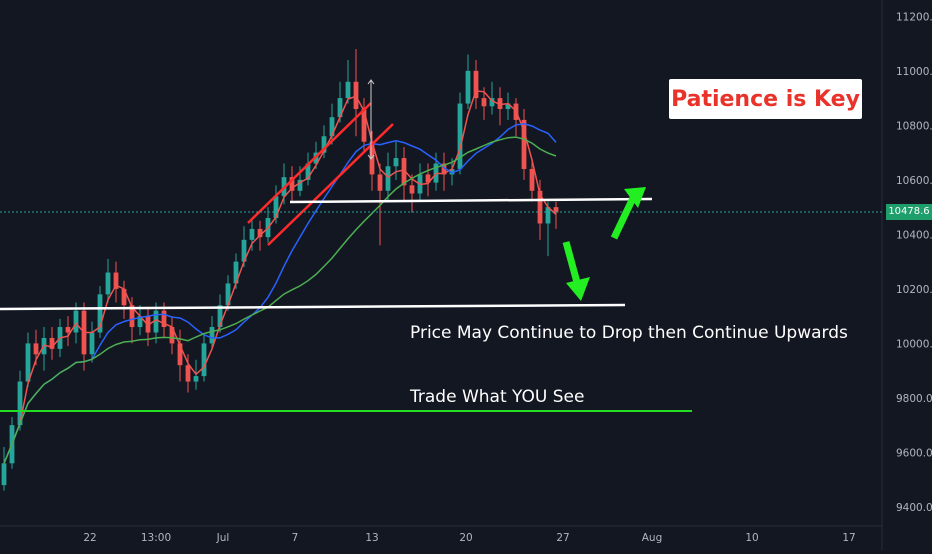  Describe the element at coordinates (914, 508) in the screenshot. I see `price-tick-label: 9400.0` at that location.